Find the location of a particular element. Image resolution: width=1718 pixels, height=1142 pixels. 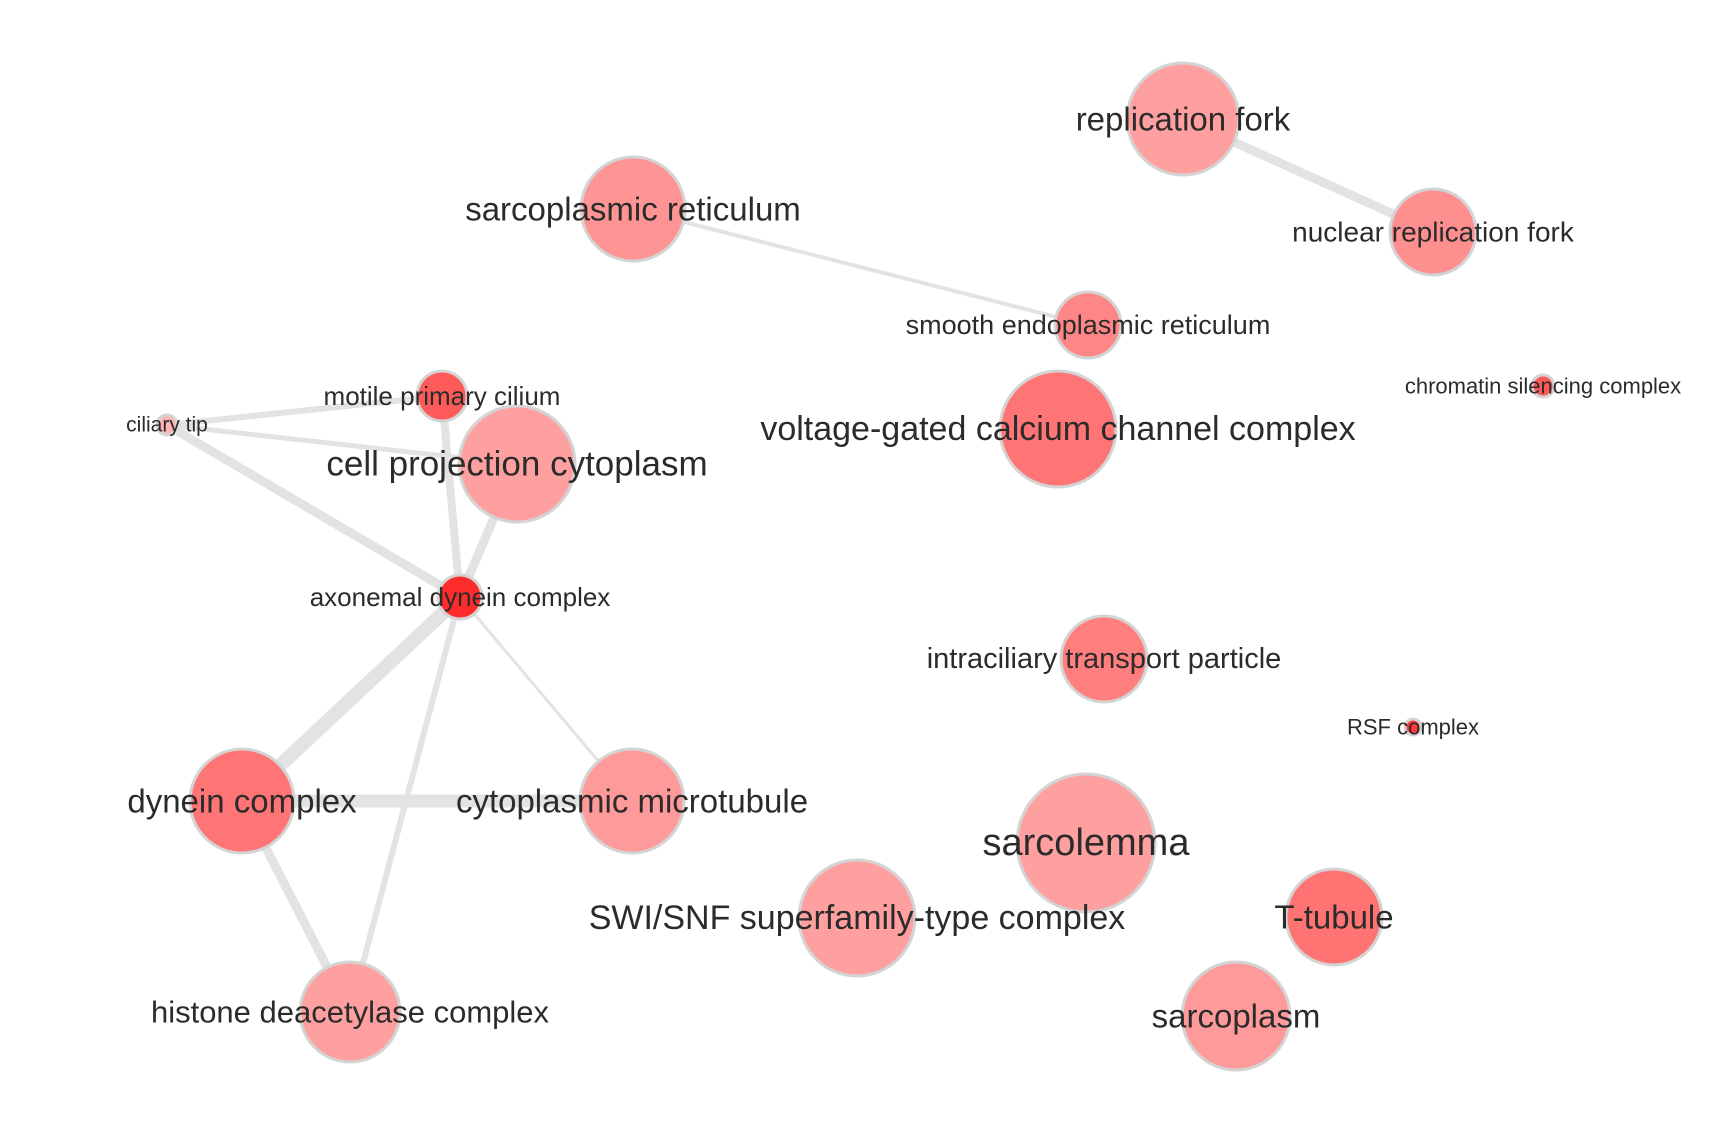

node-label-sarcoplasm: sarcoplasm is located at coordinates (1236, 1016).